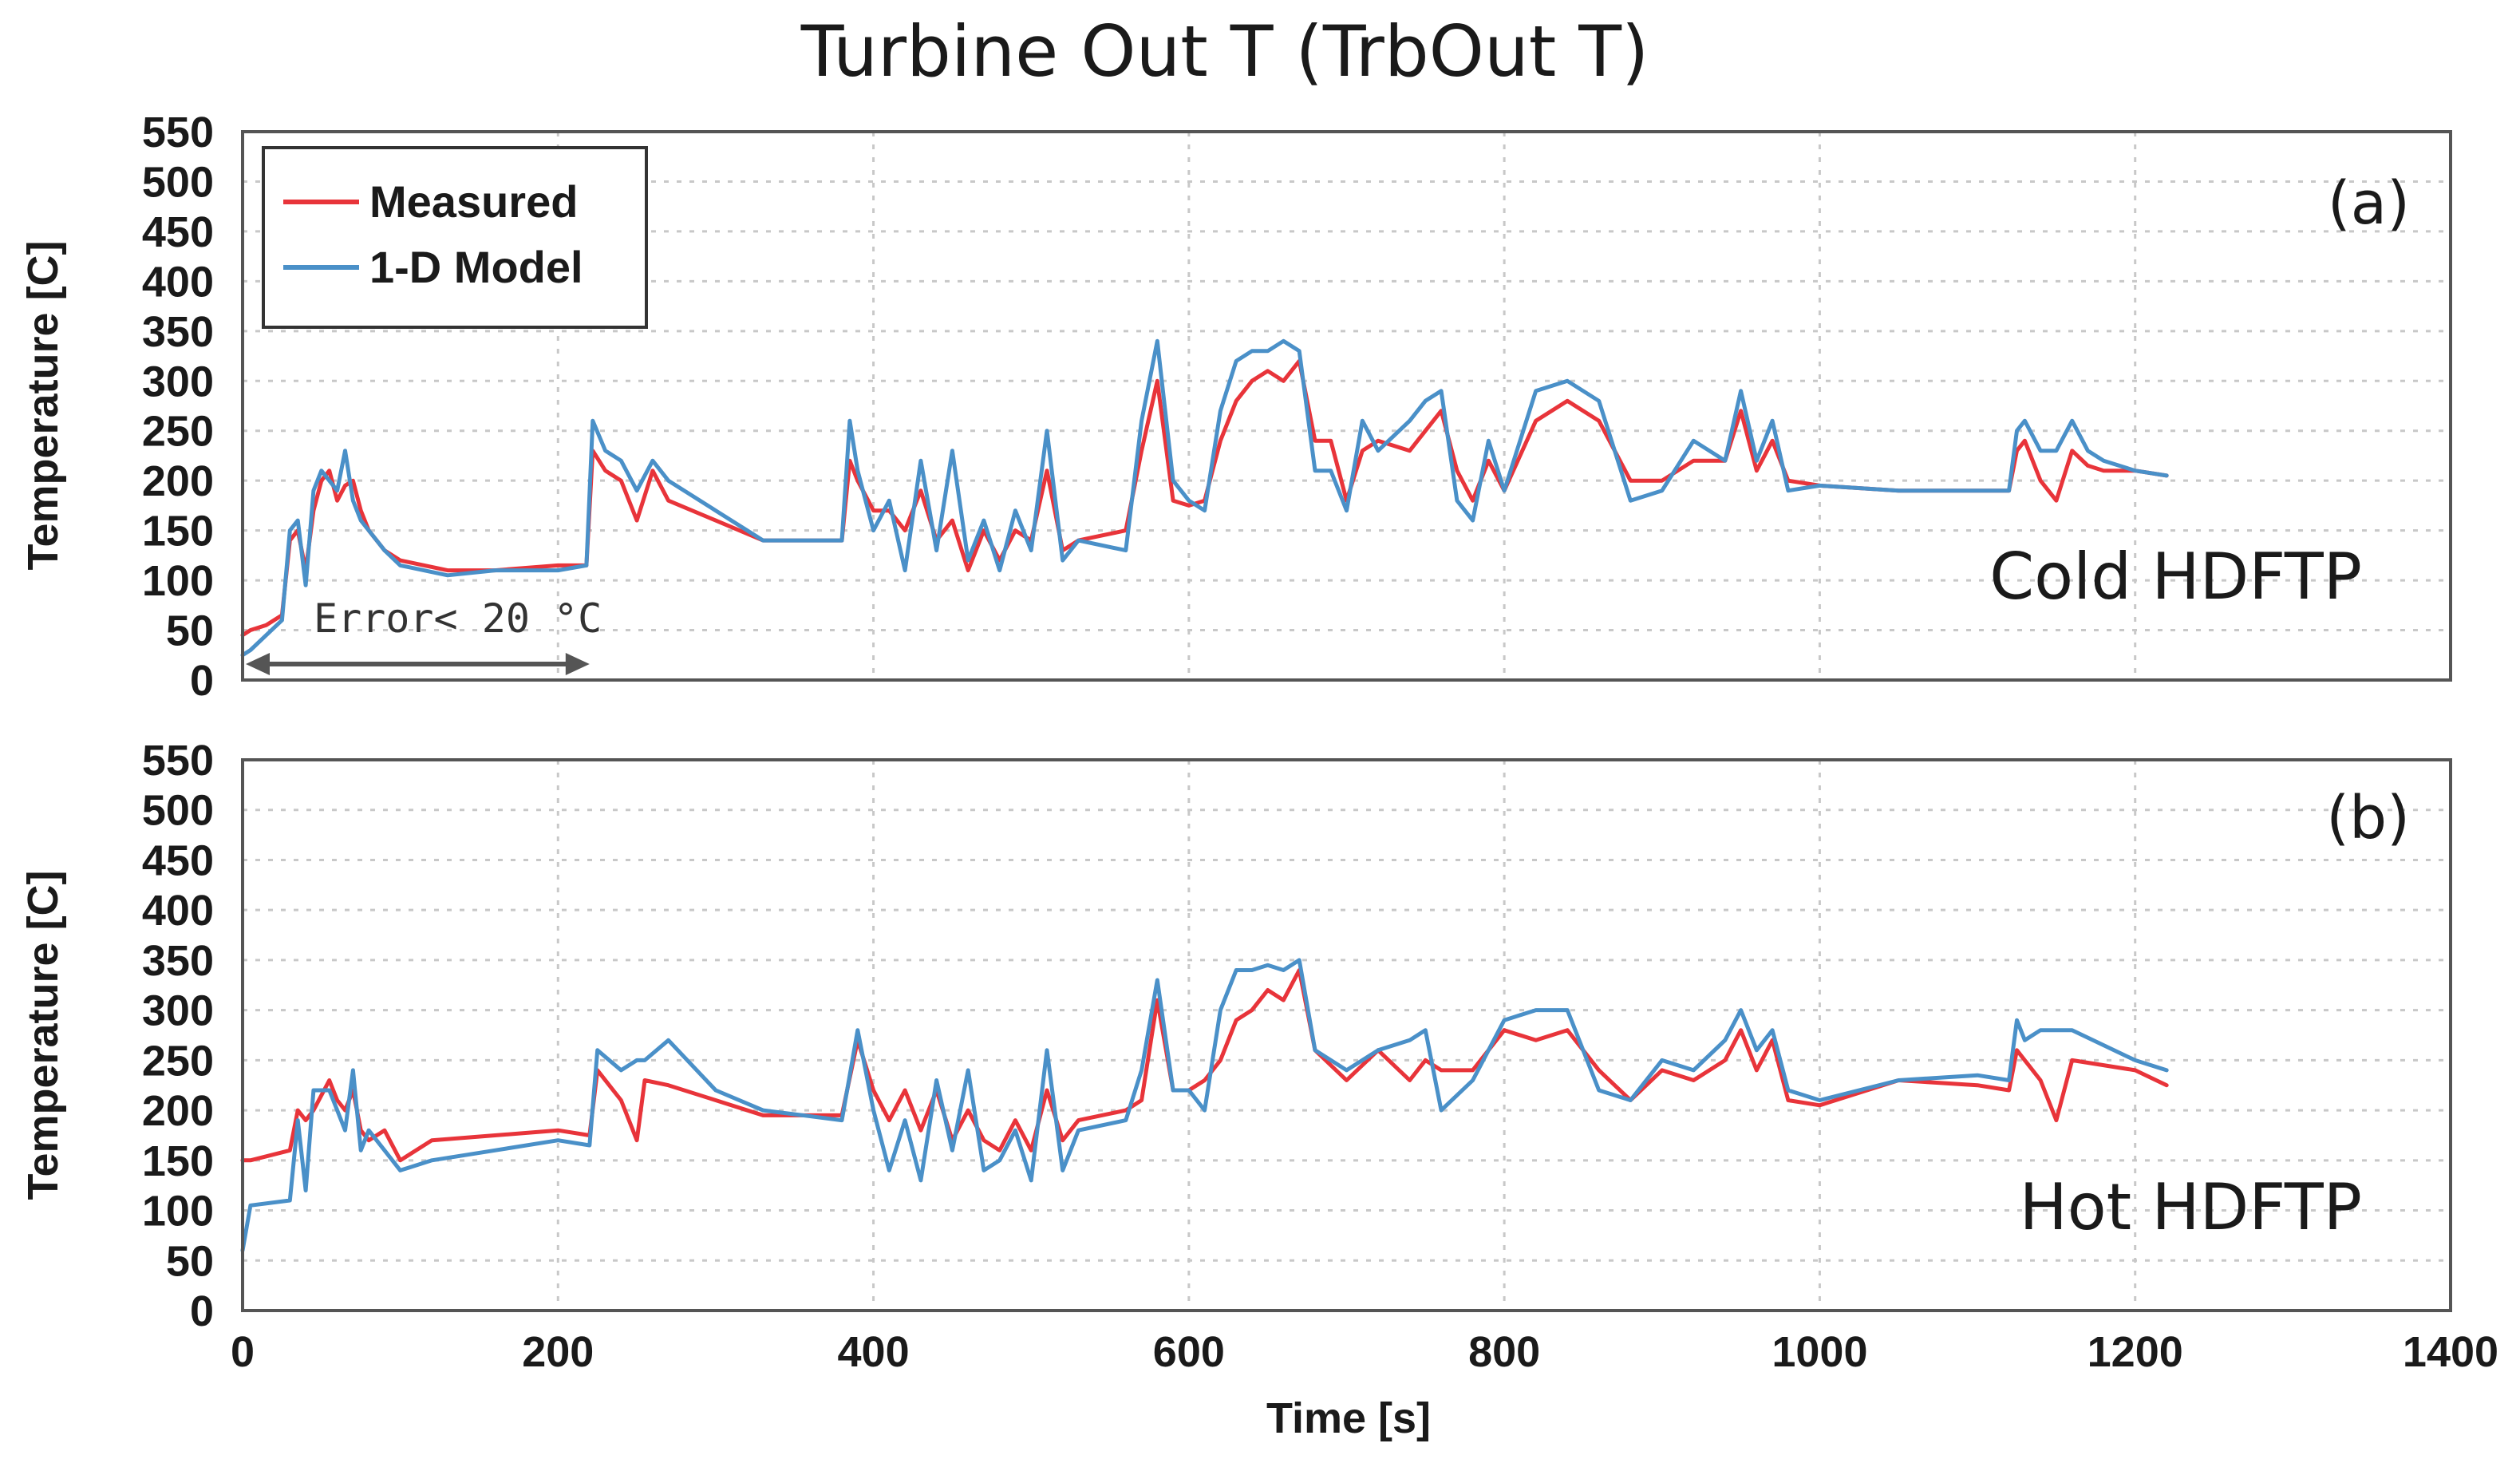 The width and height of the screenshot is (2520, 1463). I want to click on legend-label-measured: Measured, so click(473, 201).